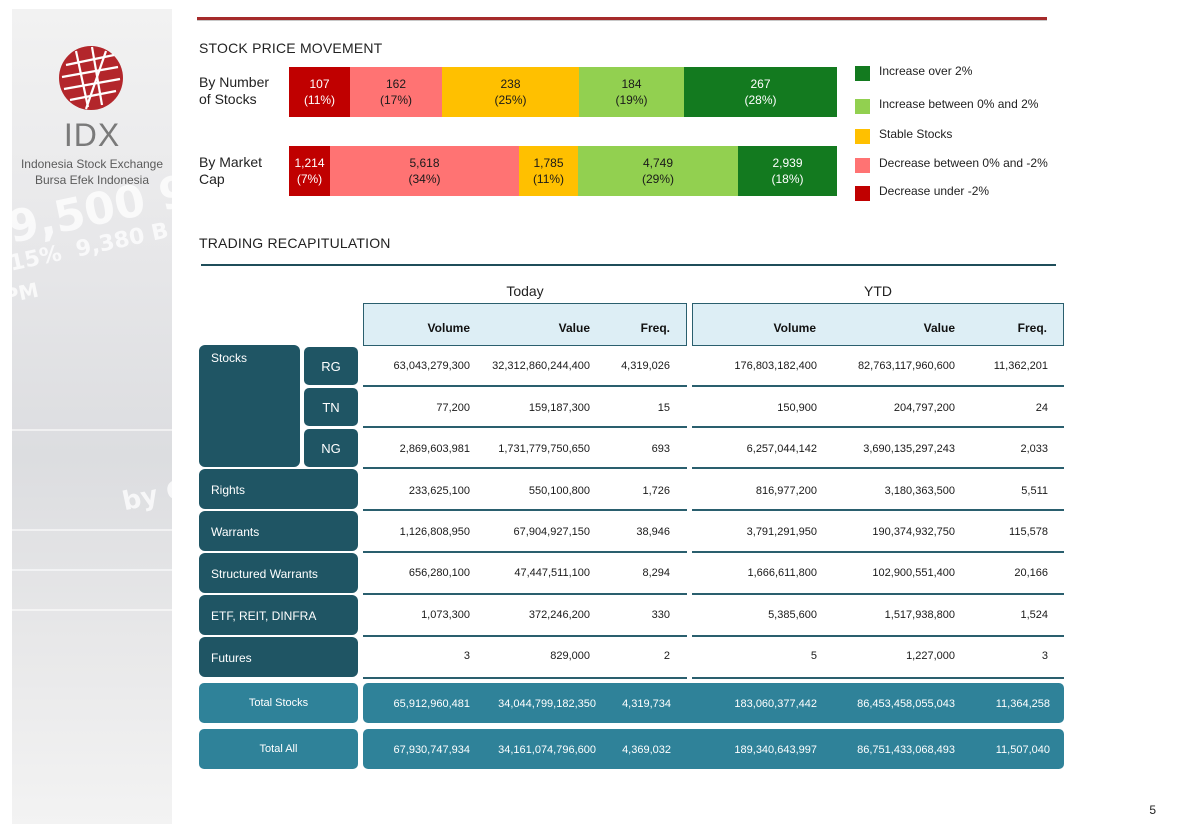 The width and height of the screenshot is (1179, 824). What do you see at coordinates (331, 366) in the screenshot?
I see `sub-board-rg: RG` at bounding box center [331, 366].